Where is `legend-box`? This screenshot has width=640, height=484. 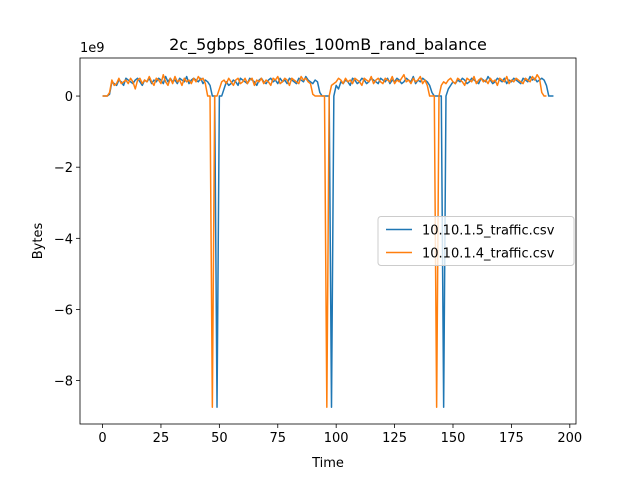
legend-box is located at coordinates (476, 241).